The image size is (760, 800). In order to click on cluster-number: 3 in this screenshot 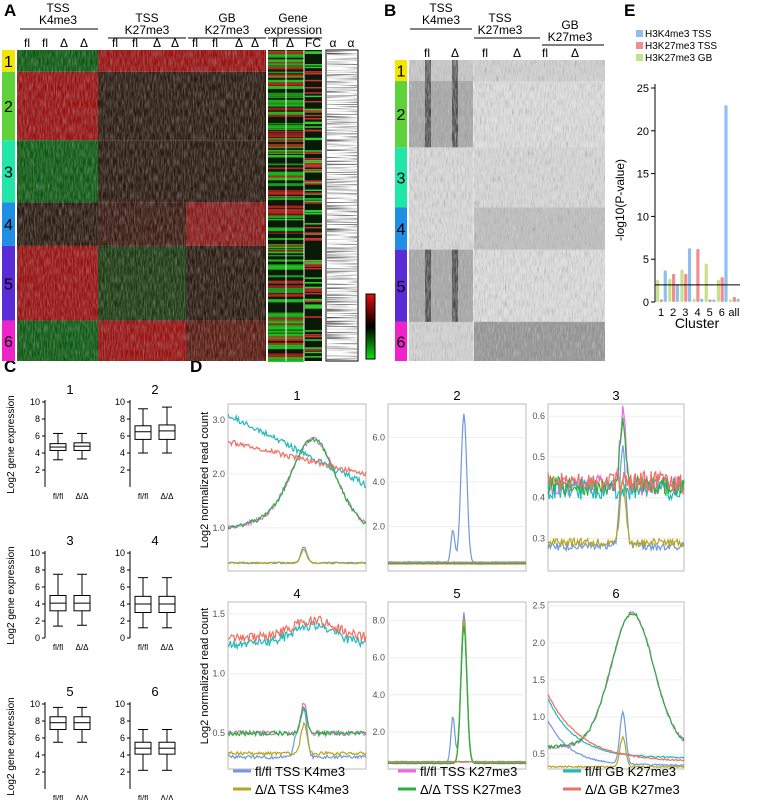, I will do `click(8, 172)`.